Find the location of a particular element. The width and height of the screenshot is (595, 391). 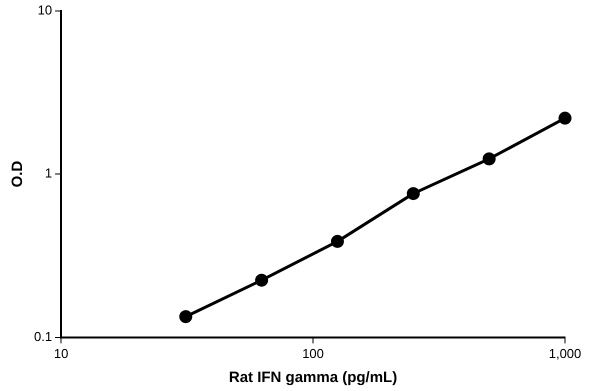

y-tick-label: 1 is located at coordinates (48, 173).